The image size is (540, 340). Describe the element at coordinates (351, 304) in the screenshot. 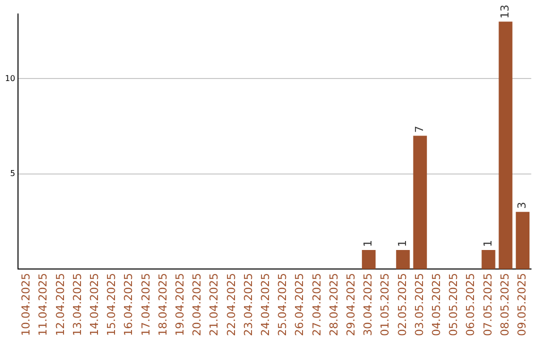

I see `x-tick-label: 29.04.2025` at that location.